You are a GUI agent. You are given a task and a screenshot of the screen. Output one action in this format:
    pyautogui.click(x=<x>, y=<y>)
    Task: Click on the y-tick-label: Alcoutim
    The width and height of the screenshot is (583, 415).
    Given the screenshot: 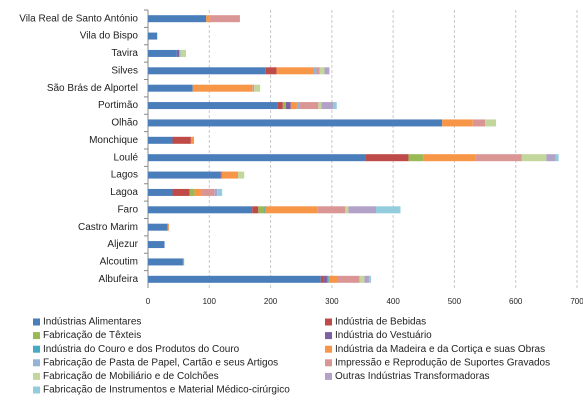 What is the action you would take?
    pyautogui.click(x=119, y=262)
    